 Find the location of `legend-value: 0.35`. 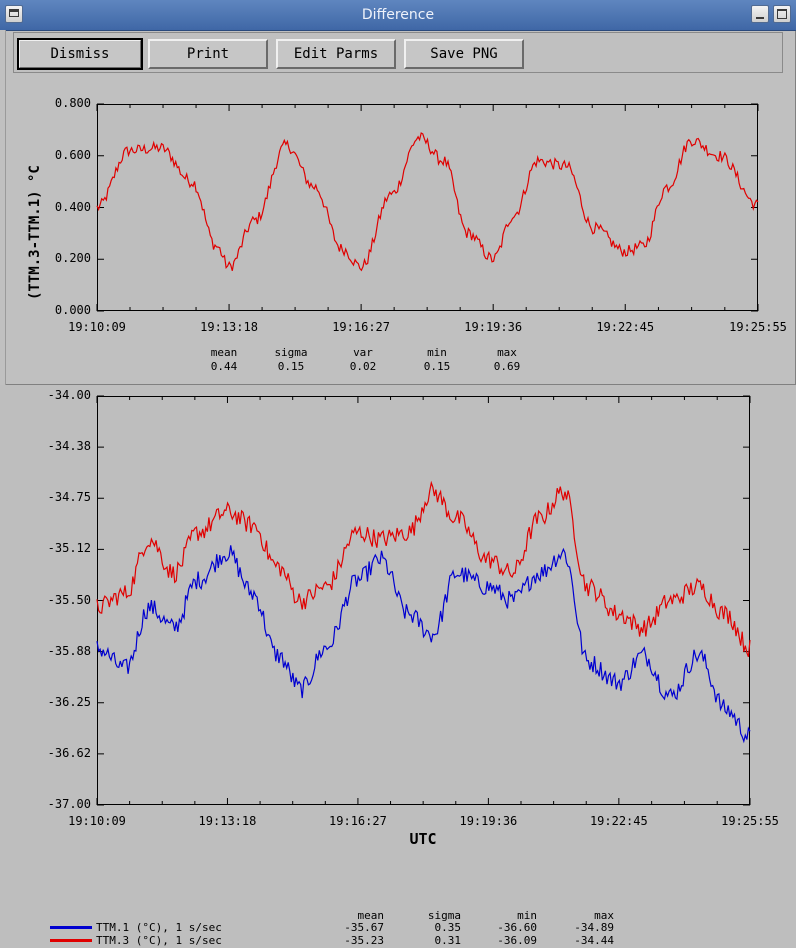

legend-value: 0.35 is located at coordinates (448, 927).